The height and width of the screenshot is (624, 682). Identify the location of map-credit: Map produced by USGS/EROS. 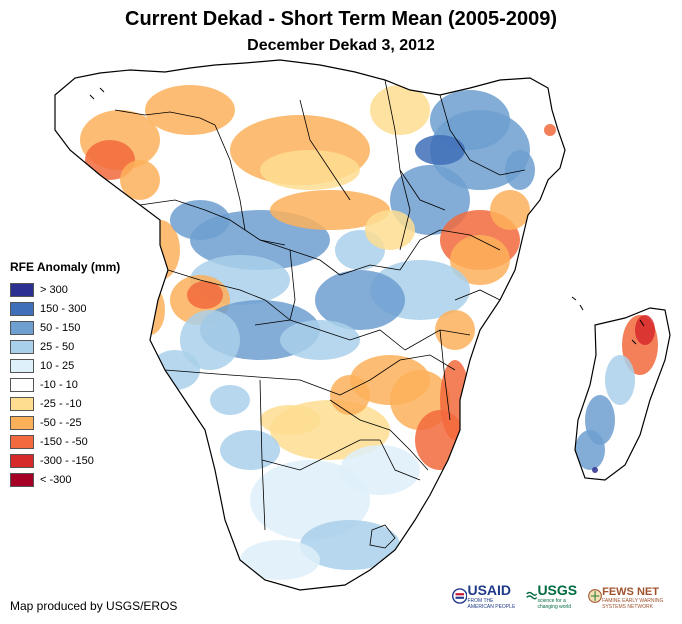
(94, 606).